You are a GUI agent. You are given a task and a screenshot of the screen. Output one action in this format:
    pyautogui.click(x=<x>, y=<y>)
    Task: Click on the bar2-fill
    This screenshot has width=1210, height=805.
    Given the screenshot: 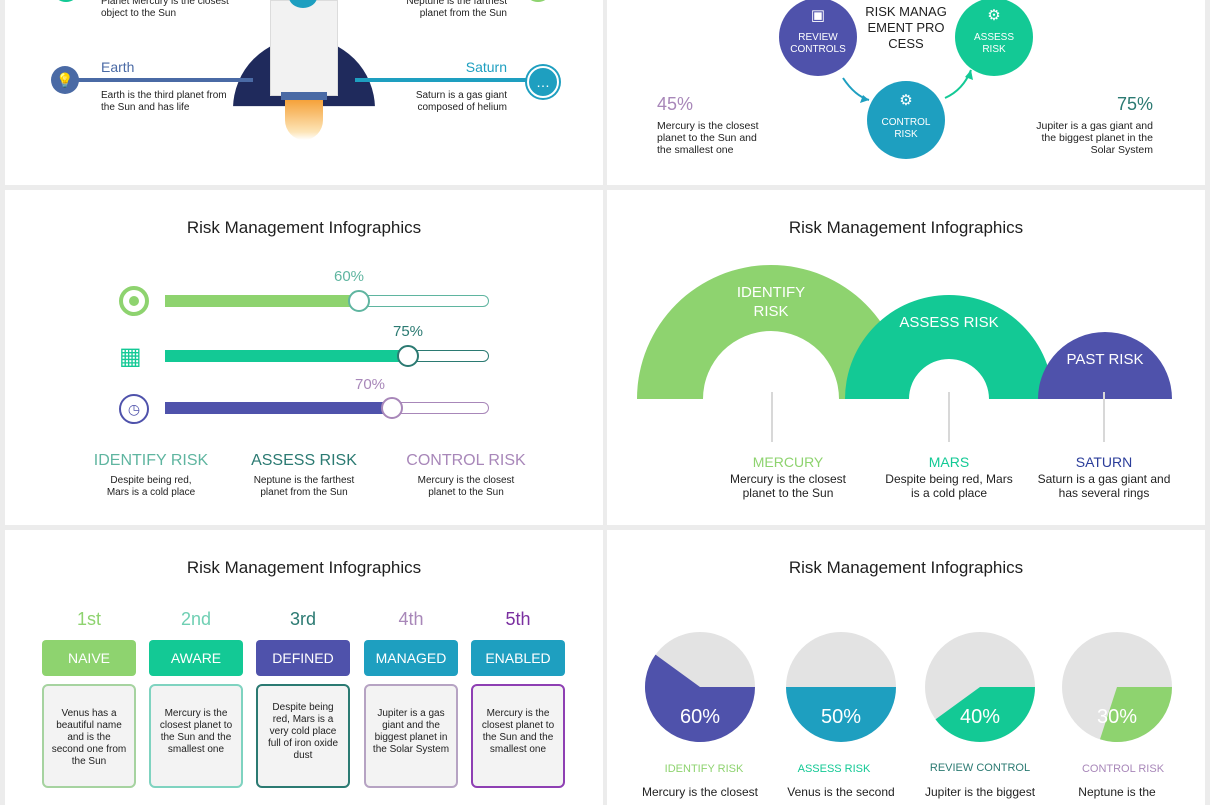 What is the action you would take?
    pyautogui.click(x=286, y=356)
    